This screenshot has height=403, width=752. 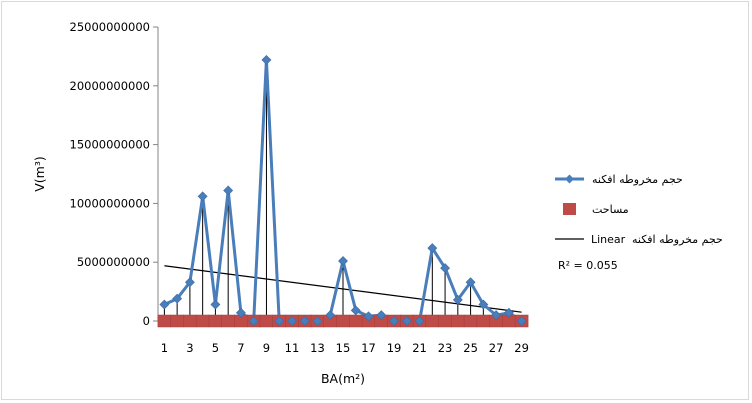 I want to click on x-tick-label: 9, so click(x=266, y=348).